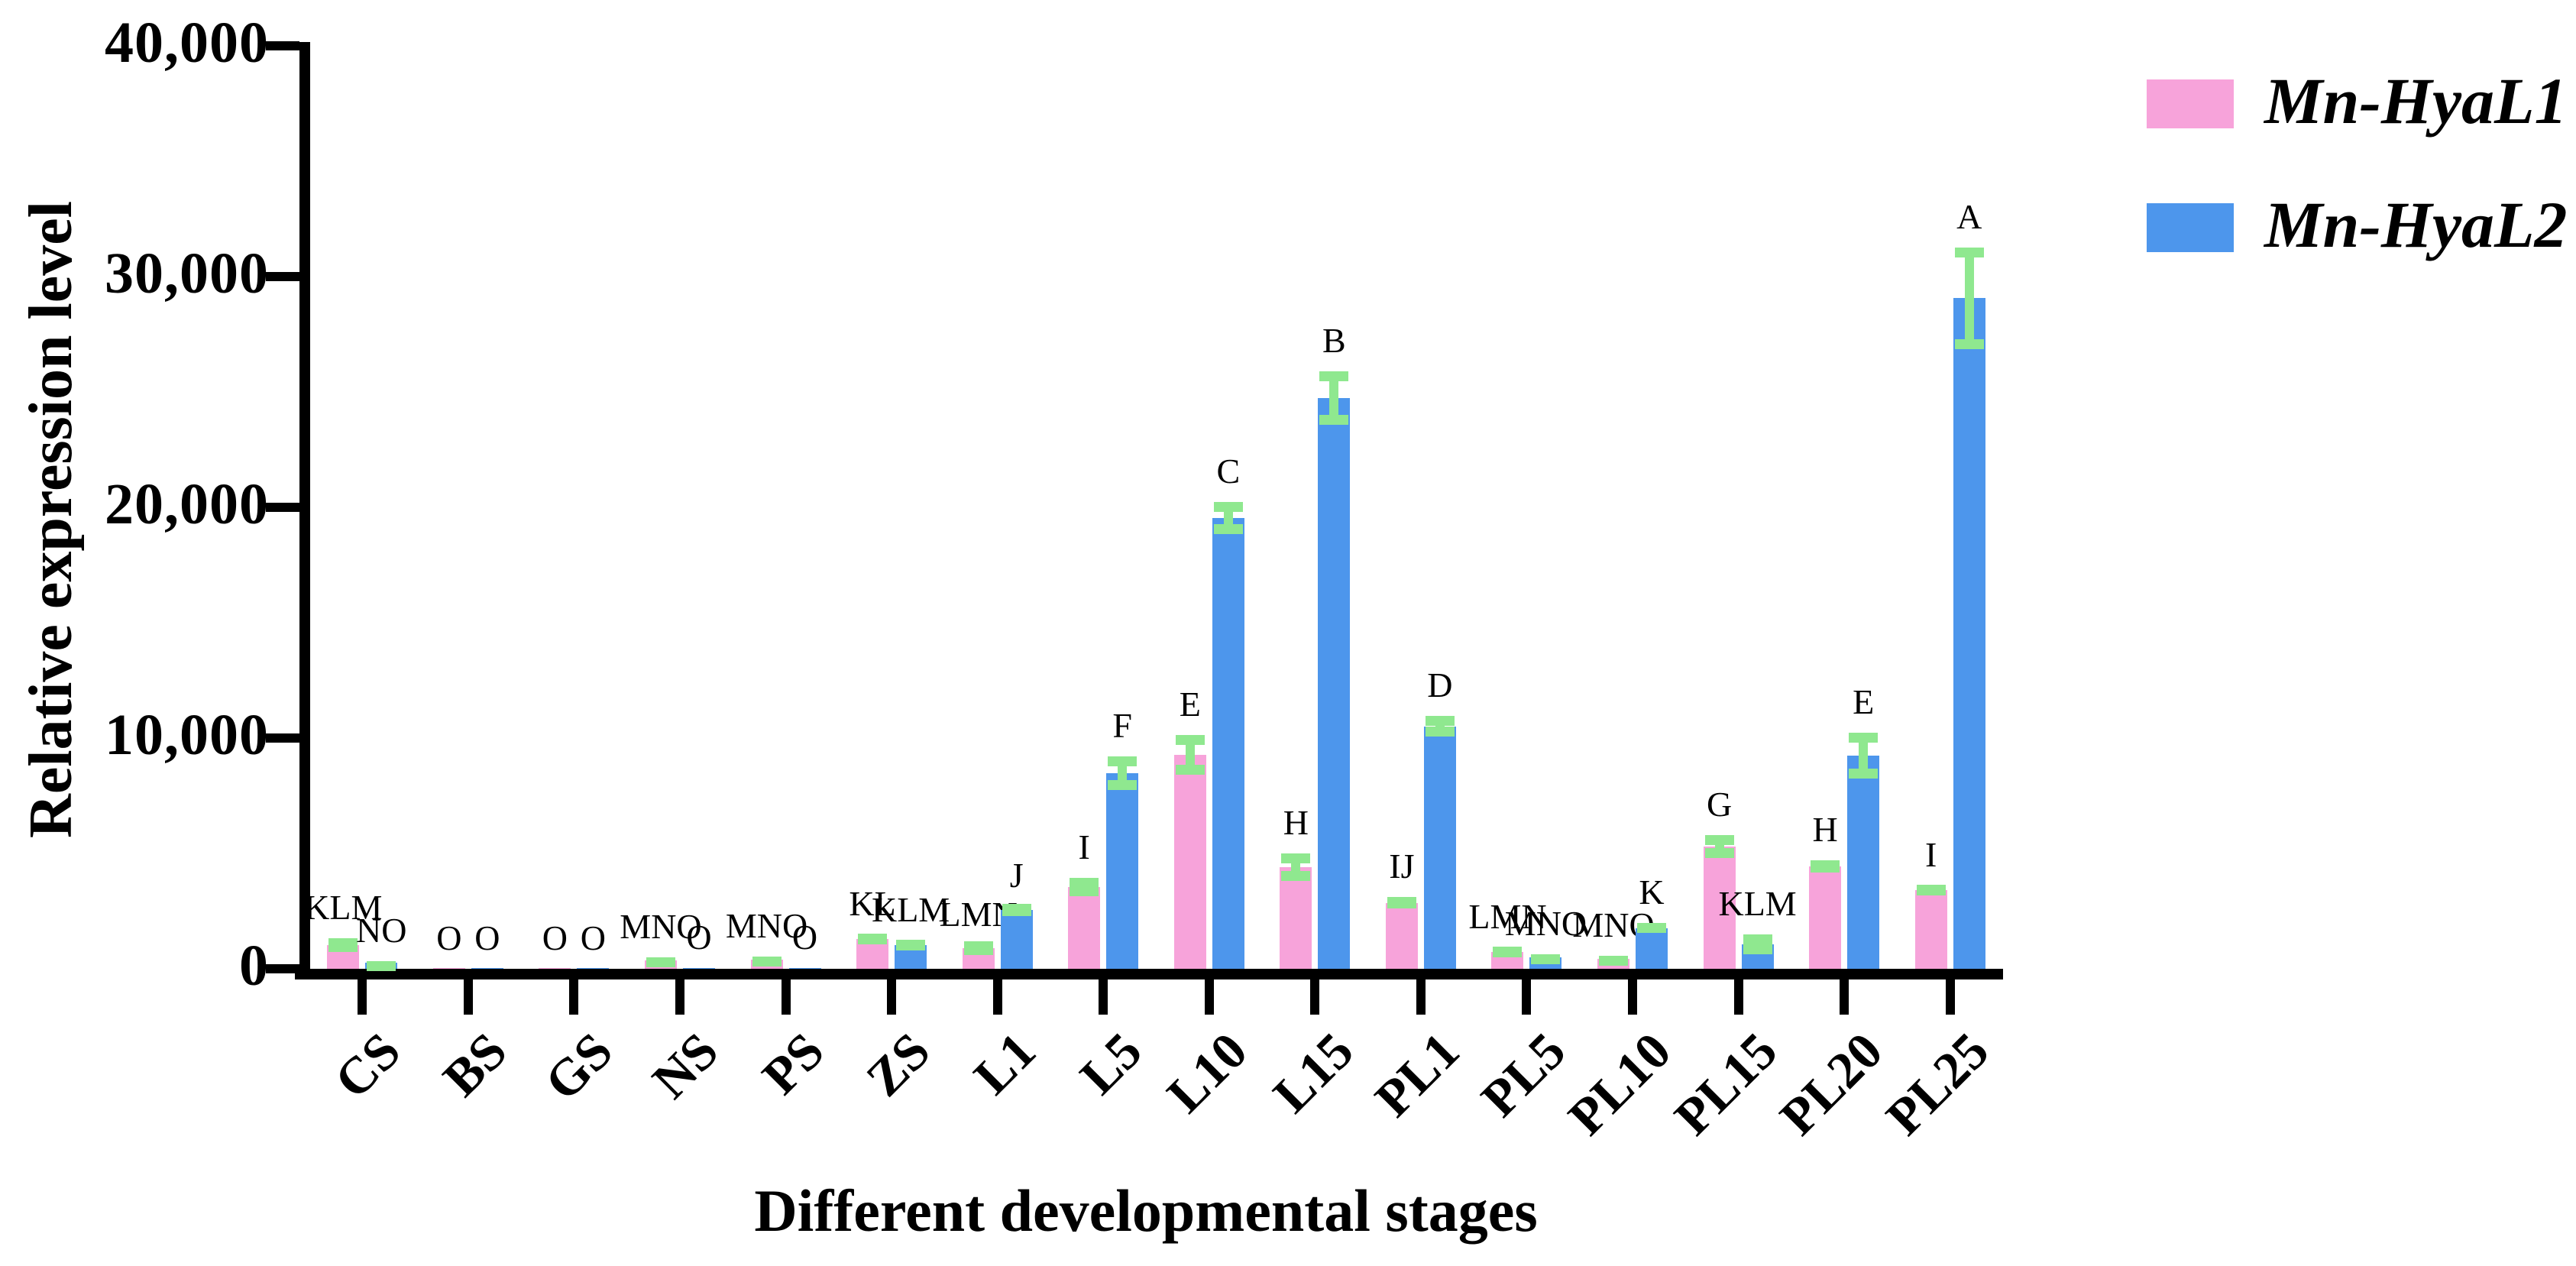 The width and height of the screenshot is (2576, 1266). Describe the element at coordinates (448, 968) in the screenshot. I see `bar-Mn-HyaL1-BS` at that location.